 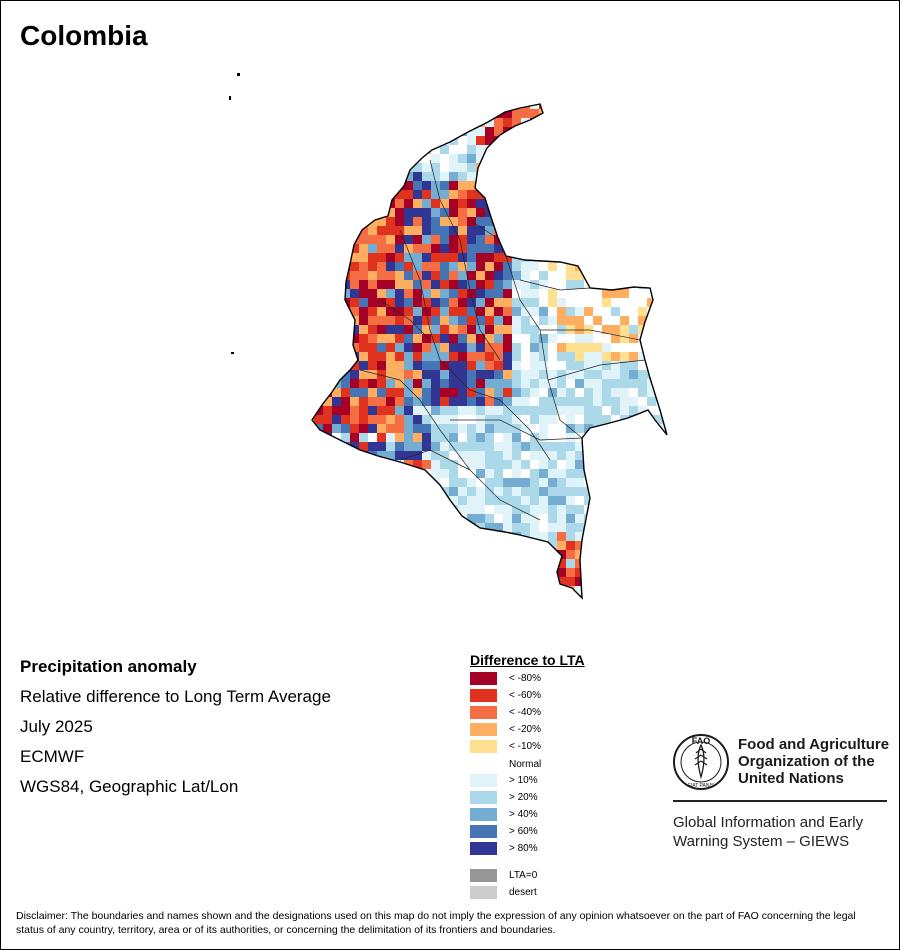 I want to click on legend-label-normal: Normal, so click(x=525, y=764).